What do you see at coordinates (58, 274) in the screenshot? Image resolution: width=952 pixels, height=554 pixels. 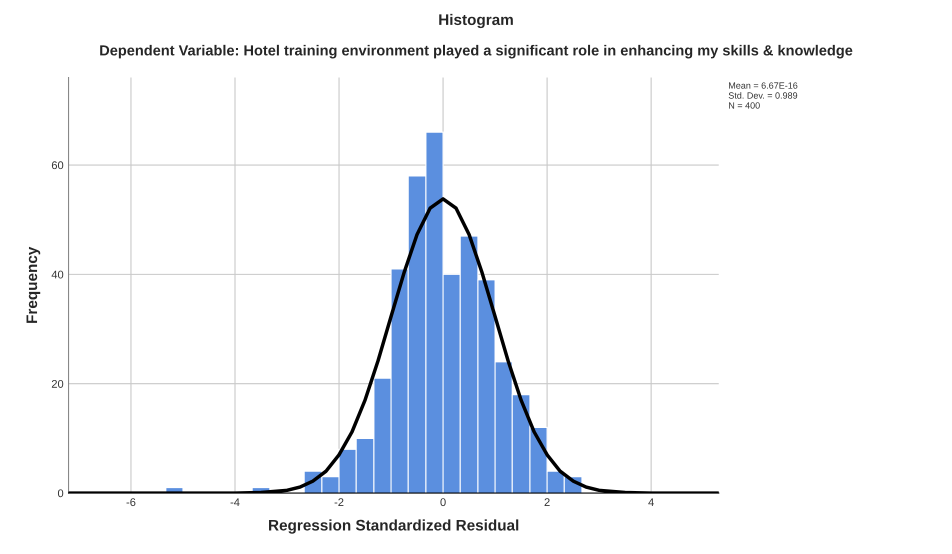 I see `y-tick-label: 40` at bounding box center [58, 274].